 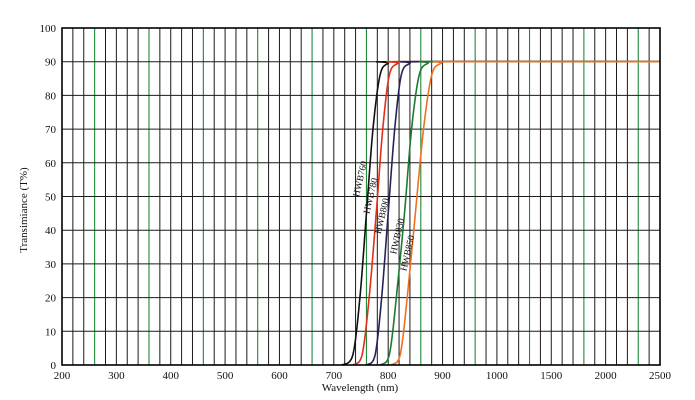 What do you see at coordinates (442, 376) in the screenshot?
I see `x-tick-label: 900` at bounding box center [442, 376].